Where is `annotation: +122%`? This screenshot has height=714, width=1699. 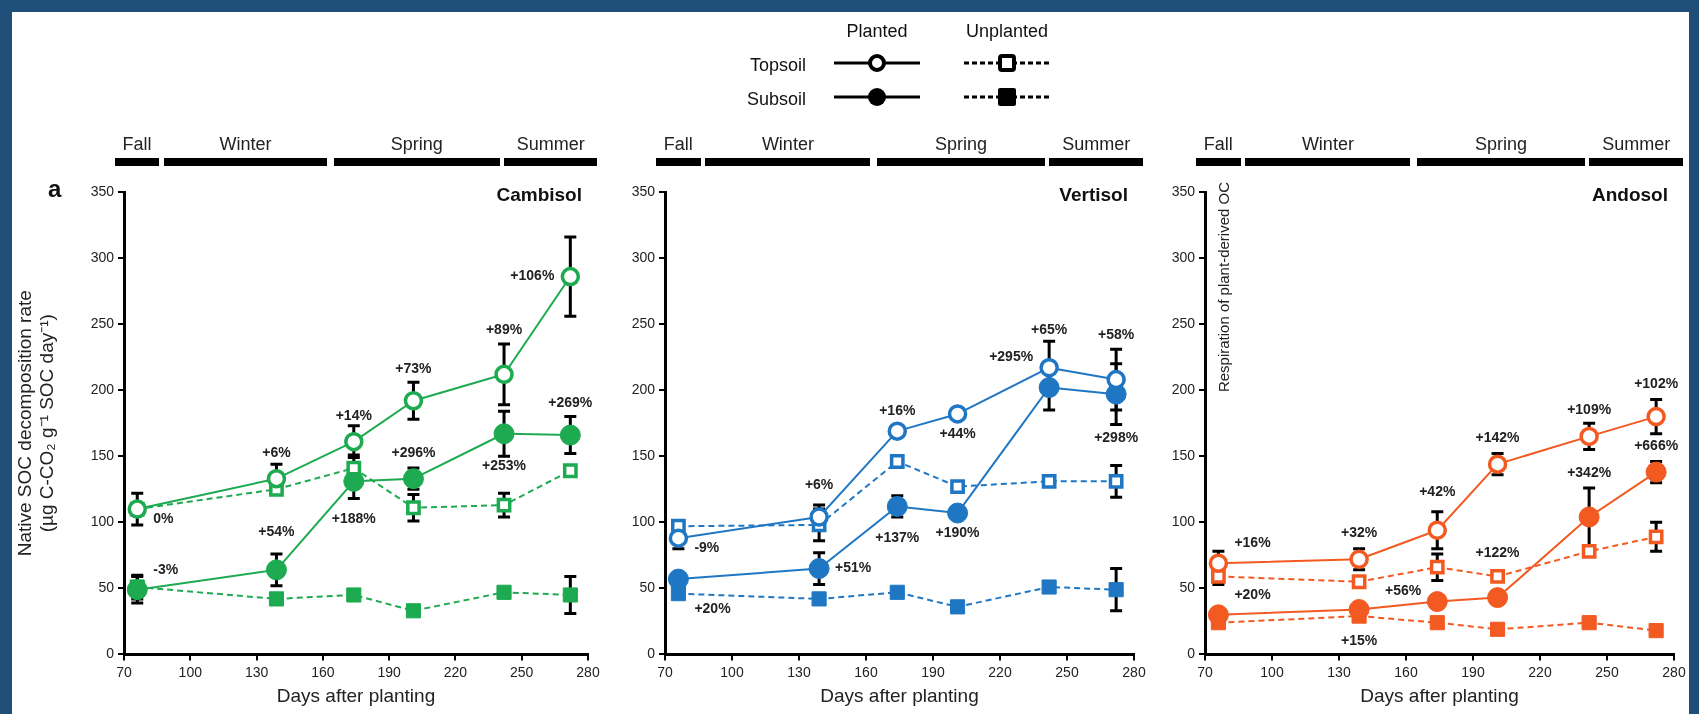
annotation: +122% is located at coordinates (1498, 552).